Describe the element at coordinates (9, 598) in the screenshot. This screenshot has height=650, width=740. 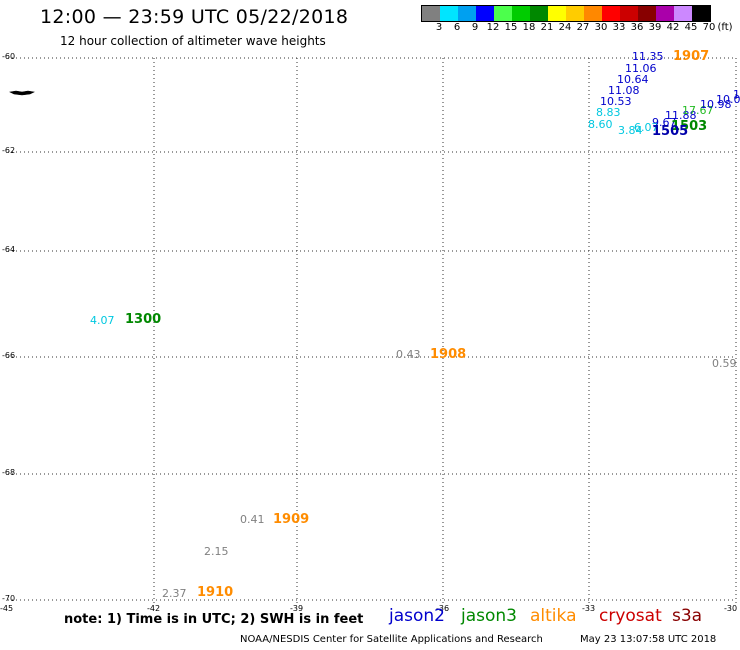
I see `lat-label-70: -70` at that location.